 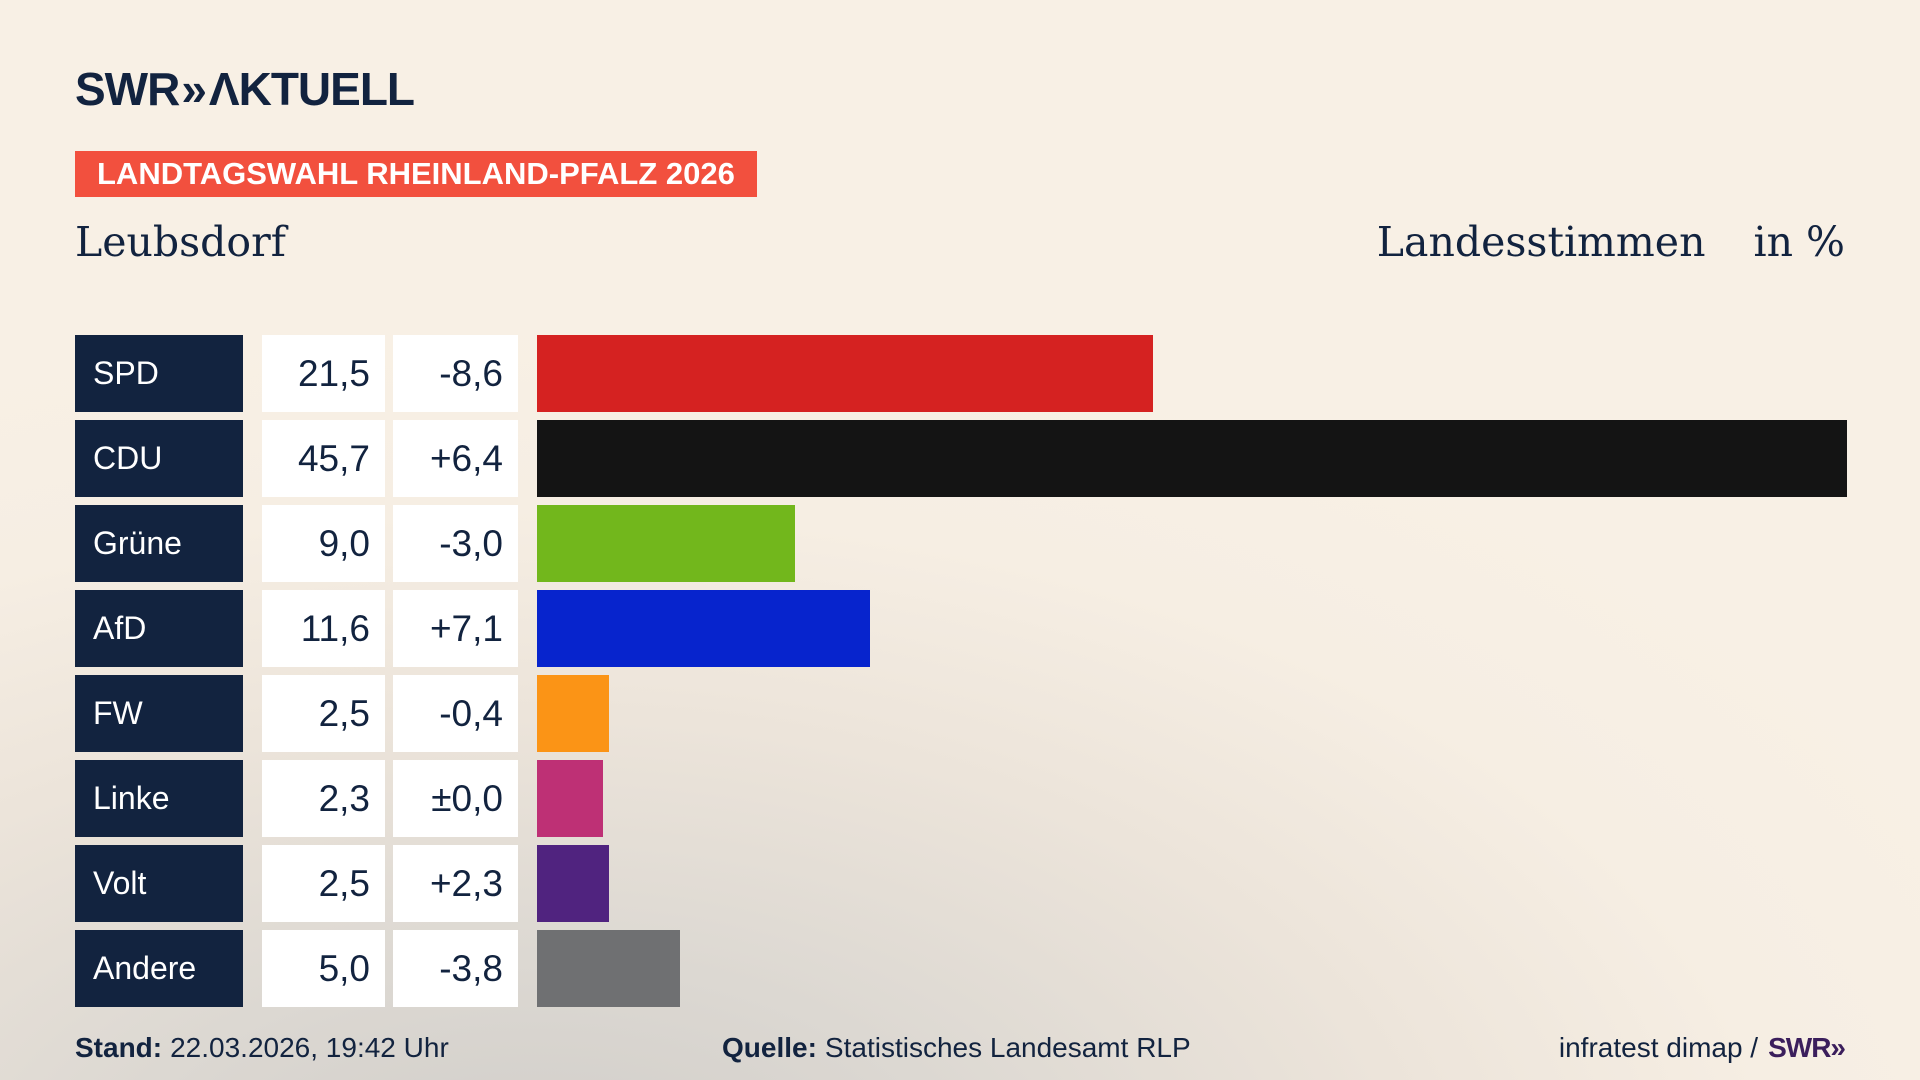 I want to click on logo-aktuell-text: ΛKTUELL, so click(x=311, y=89).